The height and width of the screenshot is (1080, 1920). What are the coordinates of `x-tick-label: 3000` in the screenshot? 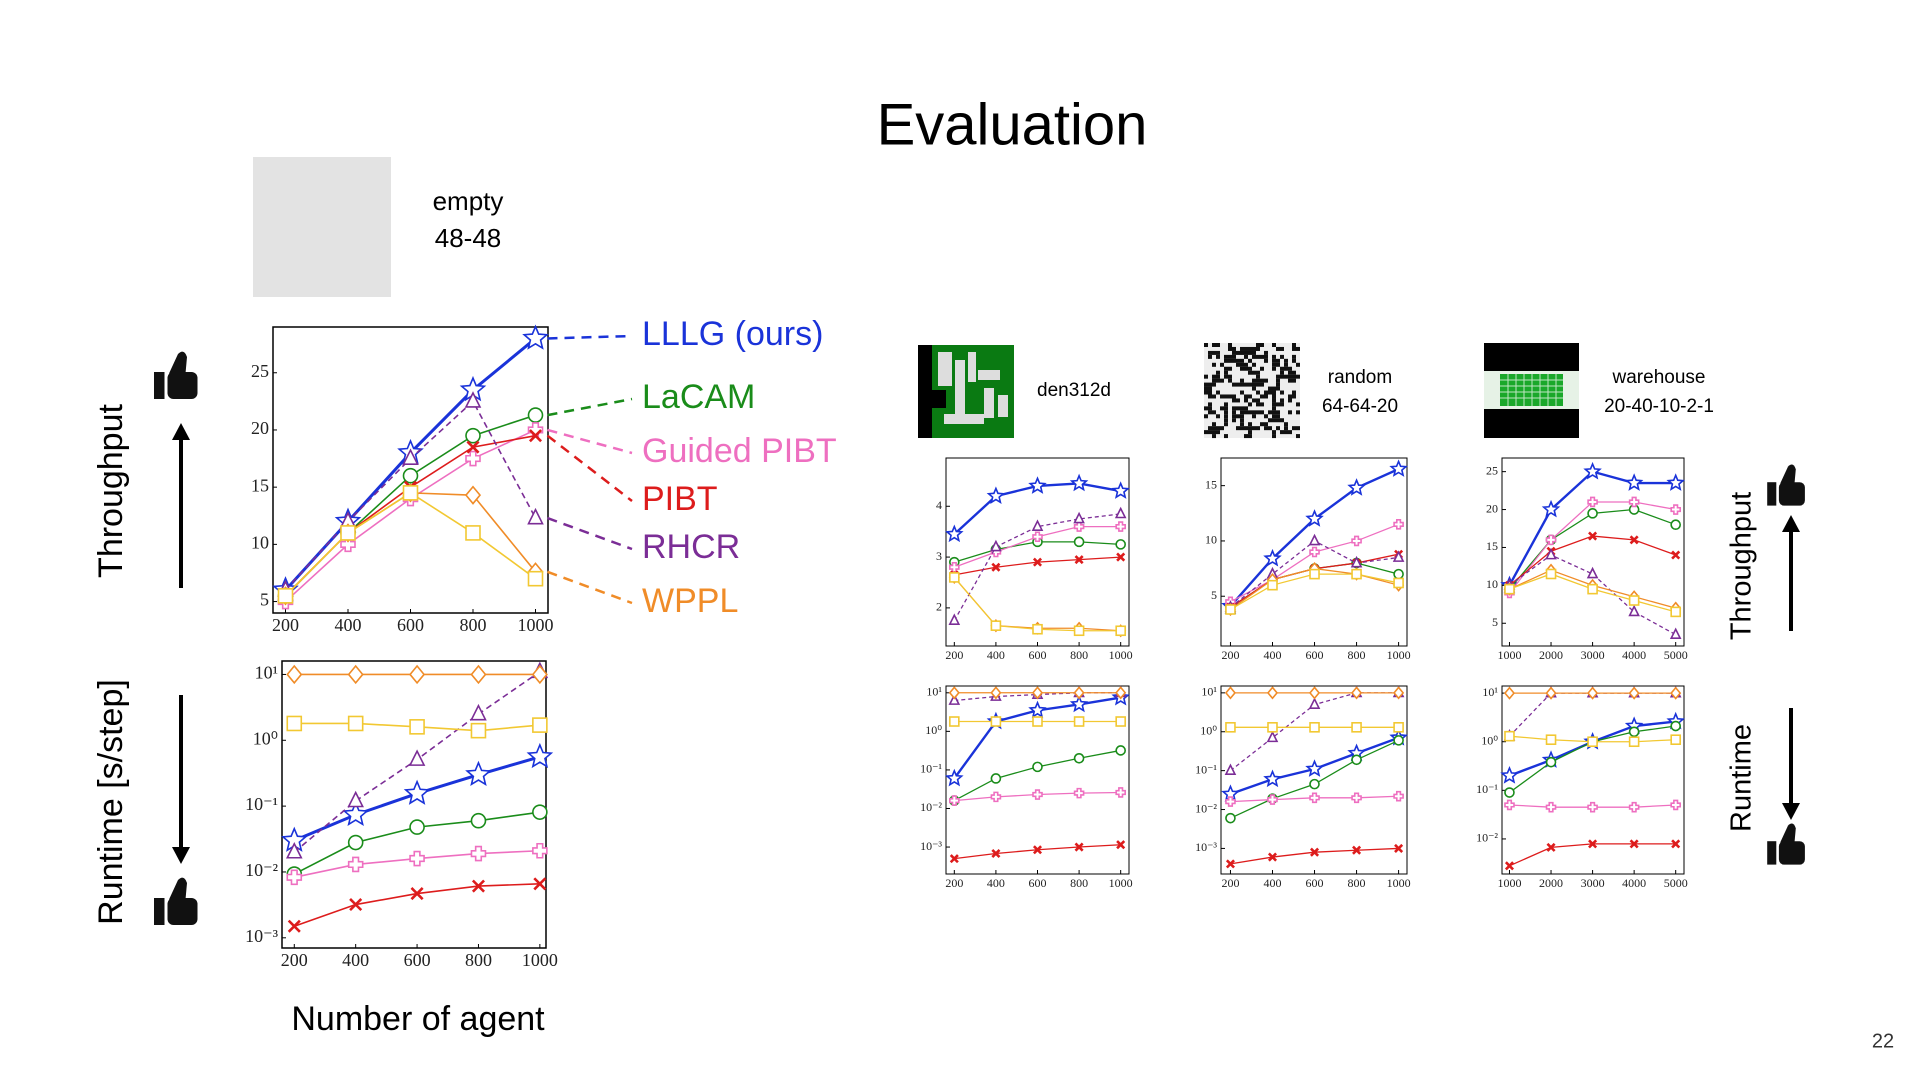 It's located at (1593, 655).